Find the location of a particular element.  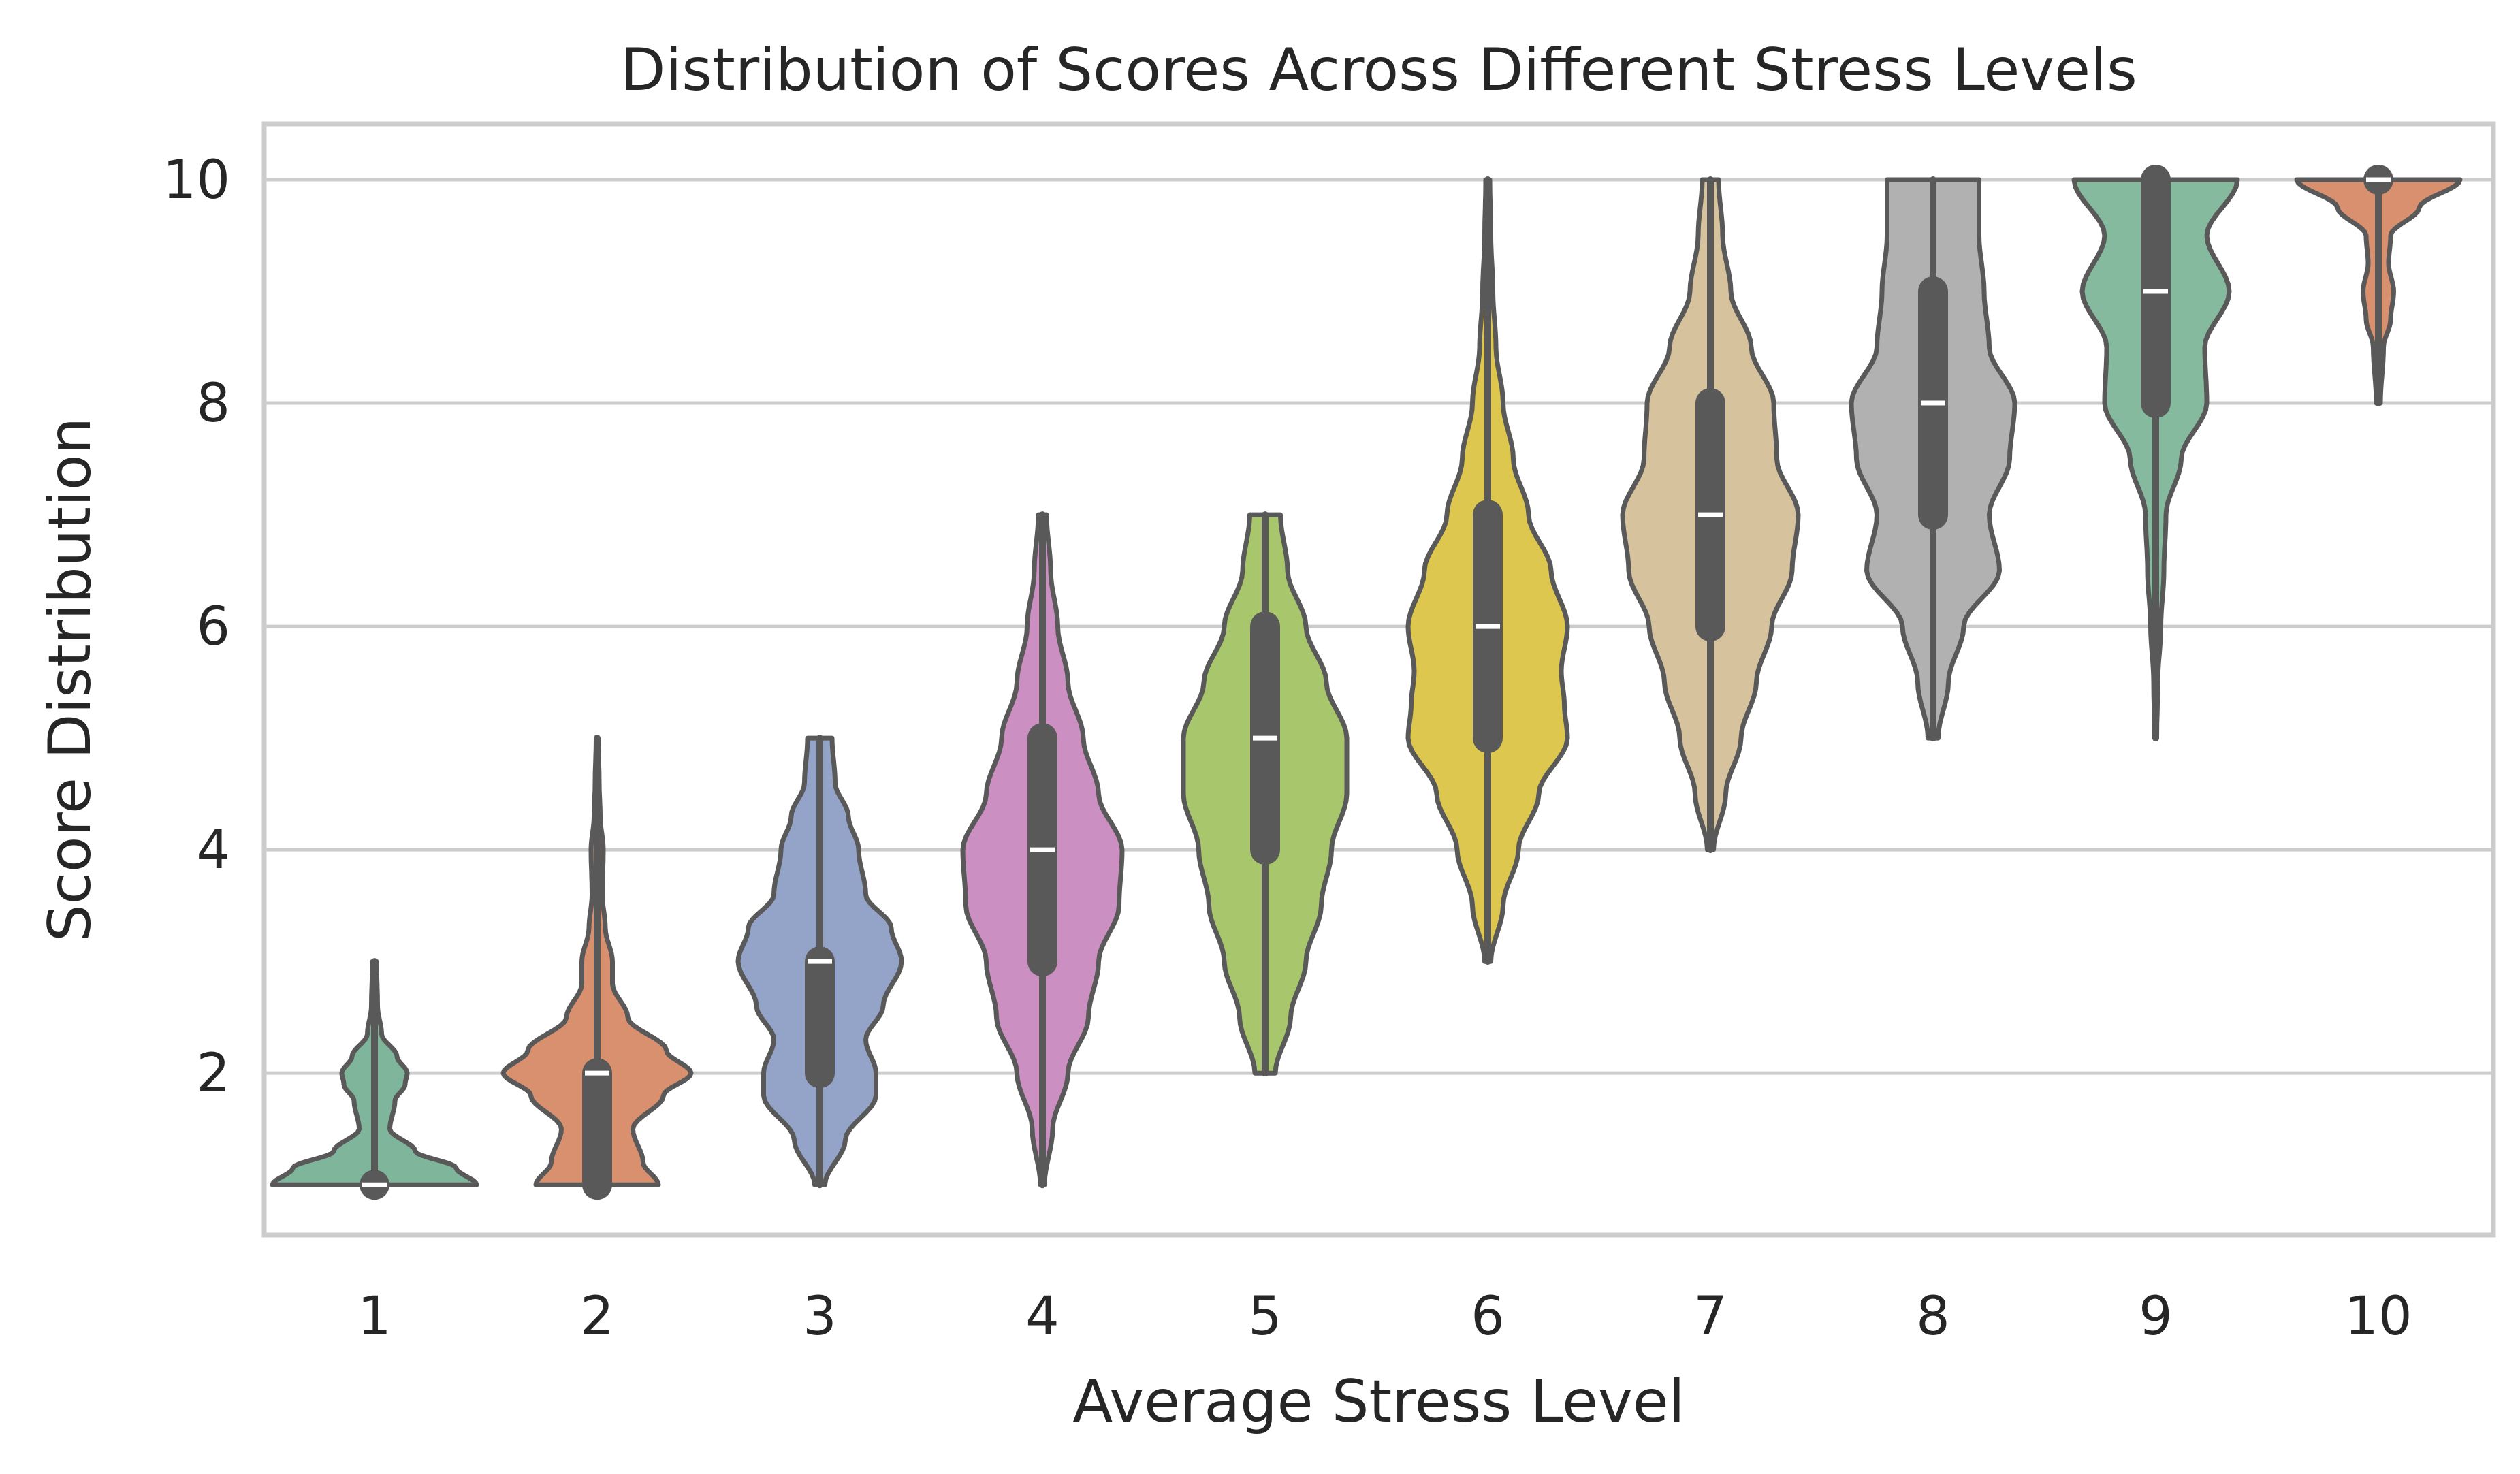

y-tick-label-8: 8 is located at coordinates (213, 403).